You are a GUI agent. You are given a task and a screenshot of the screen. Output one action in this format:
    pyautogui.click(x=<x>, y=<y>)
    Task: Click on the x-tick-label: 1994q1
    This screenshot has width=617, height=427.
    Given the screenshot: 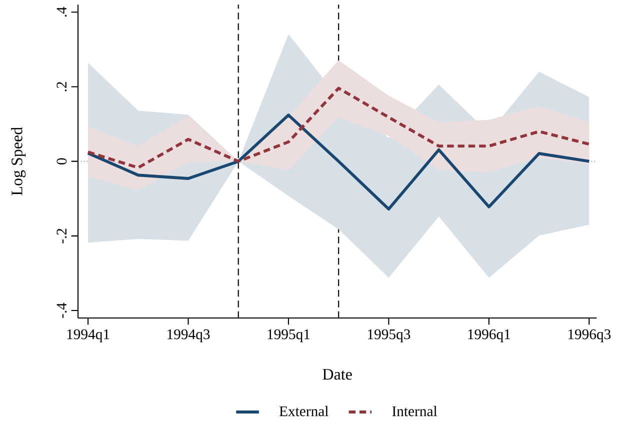 What is the action you would take?
    pyautogui.click(x=88, y=335)
    